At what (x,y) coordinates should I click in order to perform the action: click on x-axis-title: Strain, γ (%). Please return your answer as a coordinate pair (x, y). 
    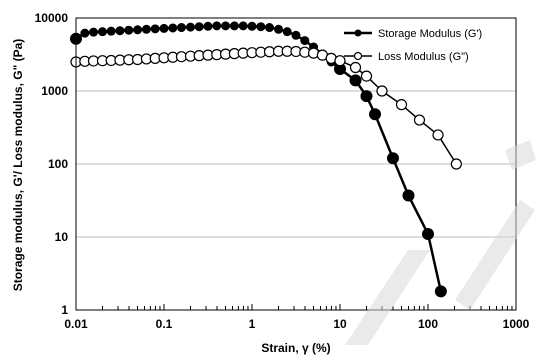
    Looking at the image, I should click on (295, 348).